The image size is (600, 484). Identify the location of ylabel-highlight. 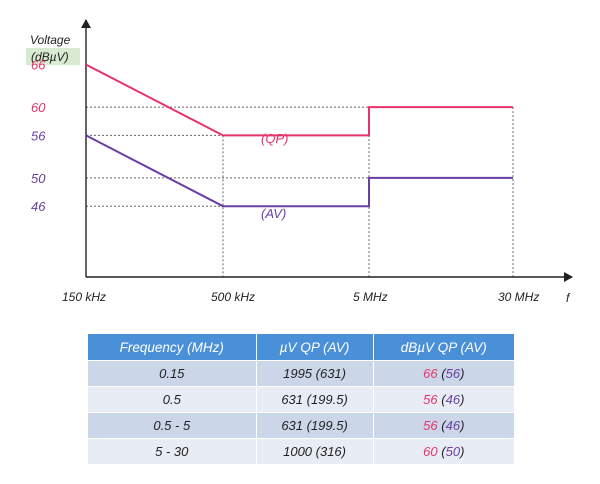
(53, 56).